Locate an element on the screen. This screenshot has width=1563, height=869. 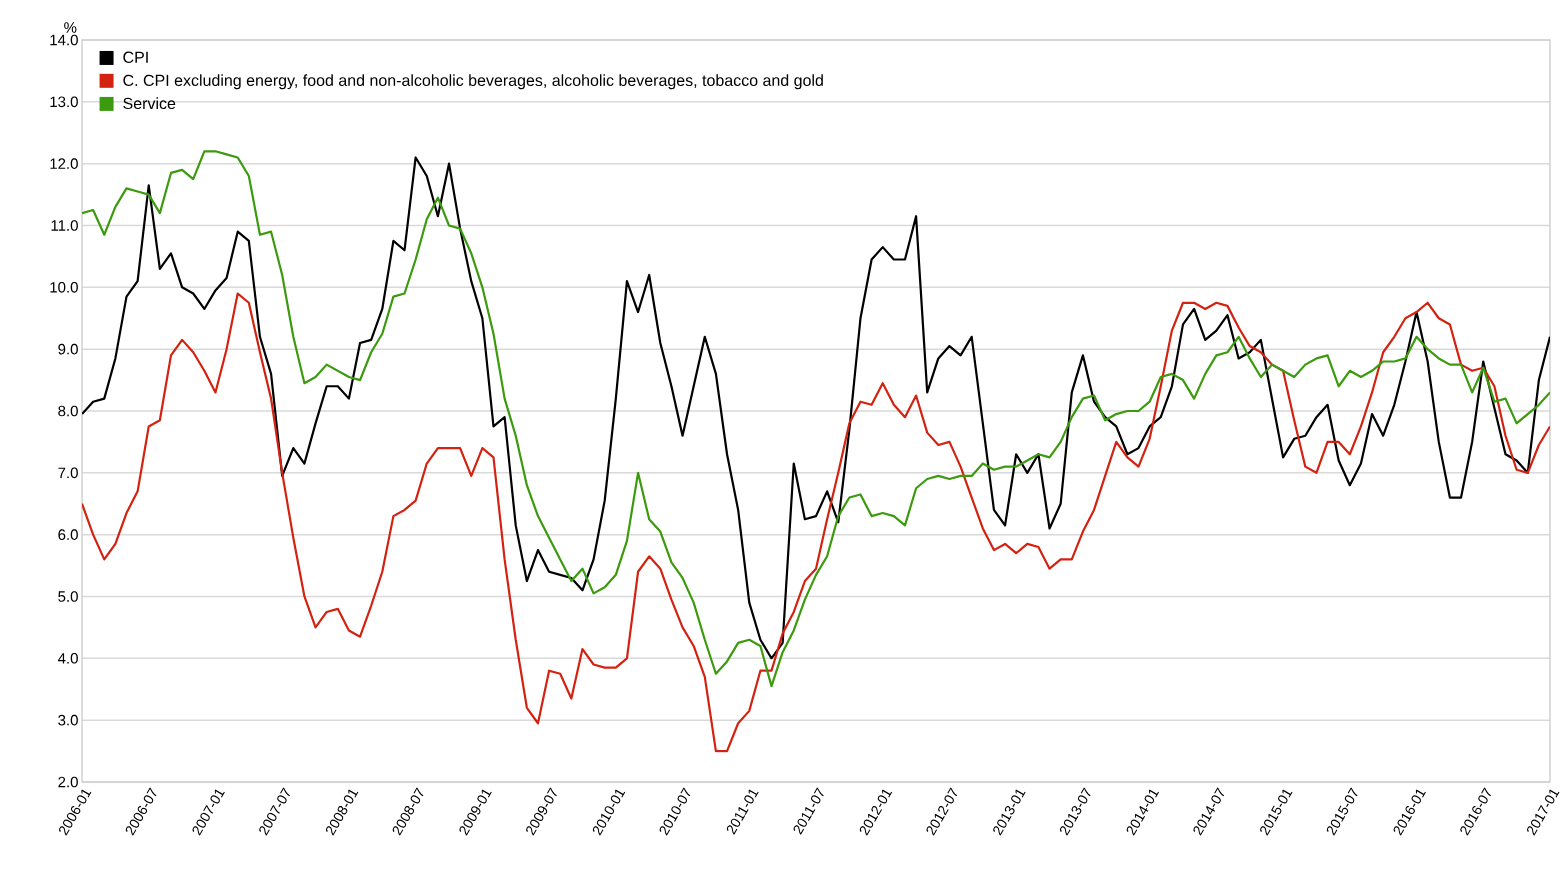
y-tick-label: 8.0 is located at coordinates (68, 411).